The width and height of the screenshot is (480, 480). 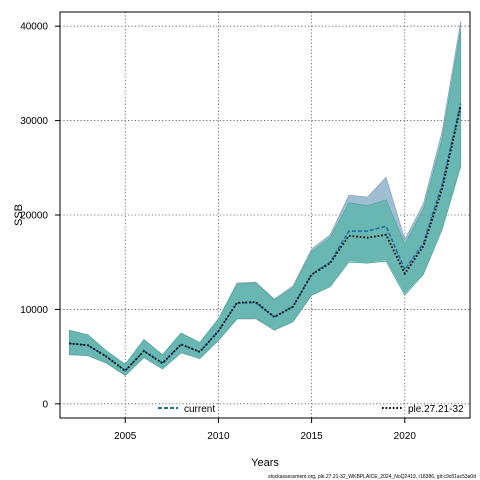 I want to click on legend: current ple.27.21-32, so click(x=311, y=409).